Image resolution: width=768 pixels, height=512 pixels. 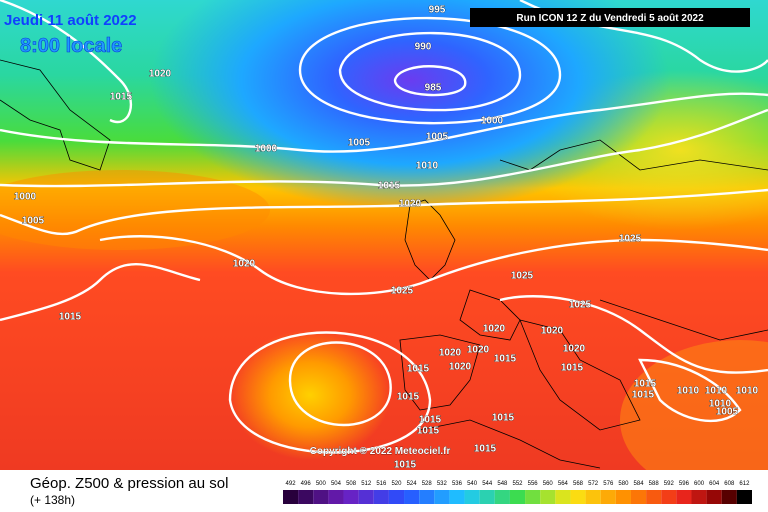 What do you see at coordinates (563, 484) in the screenshot?
I see `scale-label: 564` at bounding box center [563, 484].